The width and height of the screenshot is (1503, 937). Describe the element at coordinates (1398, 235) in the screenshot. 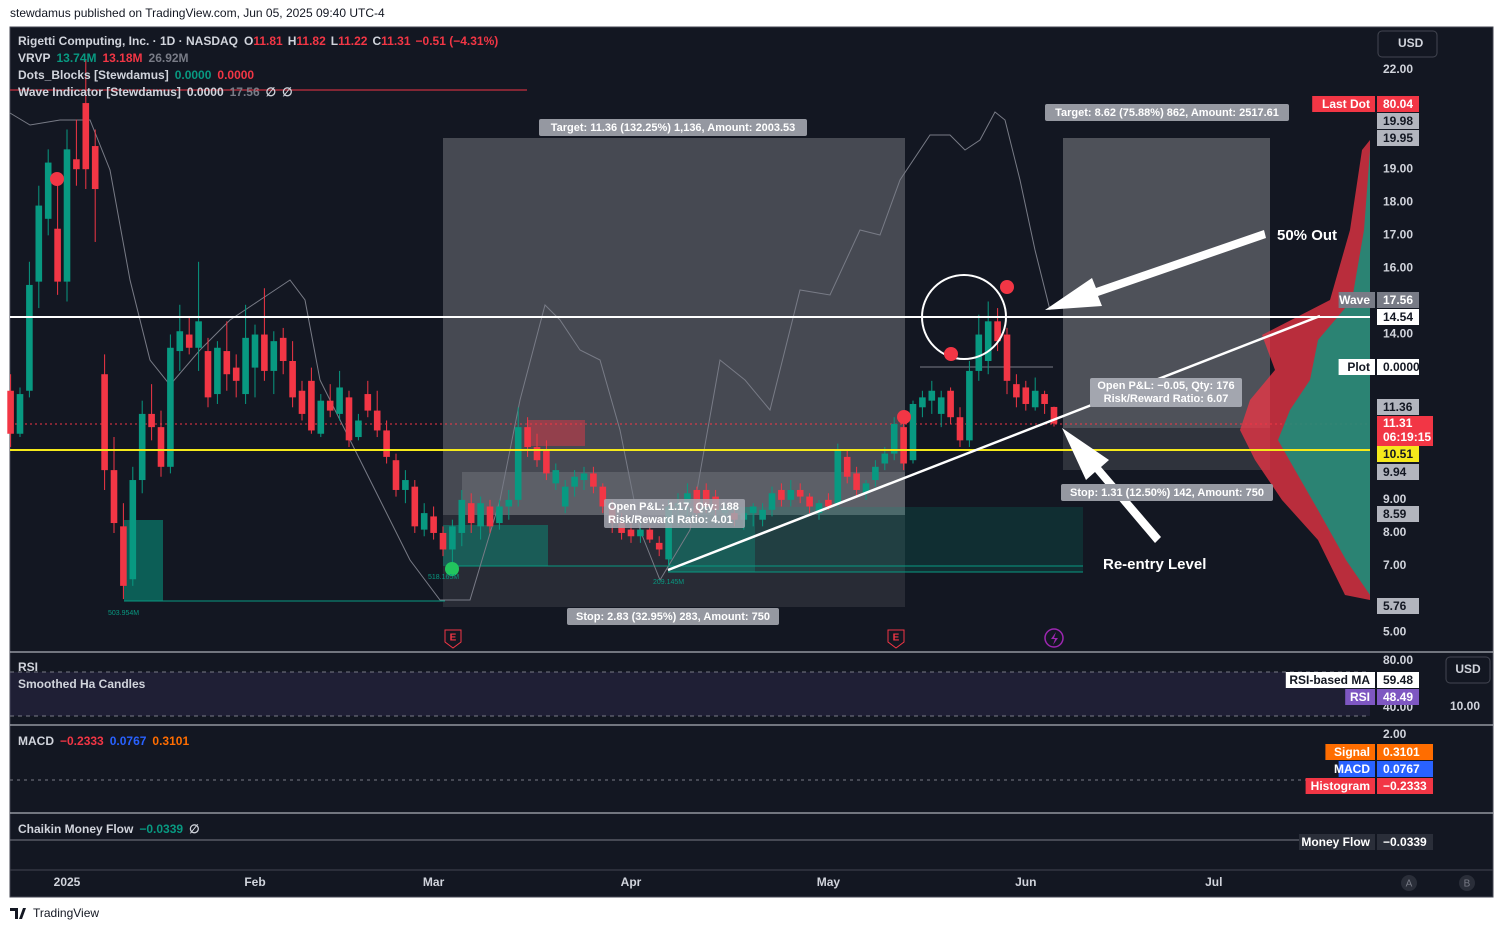

I see `y-tick-label: 17.00` at that location.